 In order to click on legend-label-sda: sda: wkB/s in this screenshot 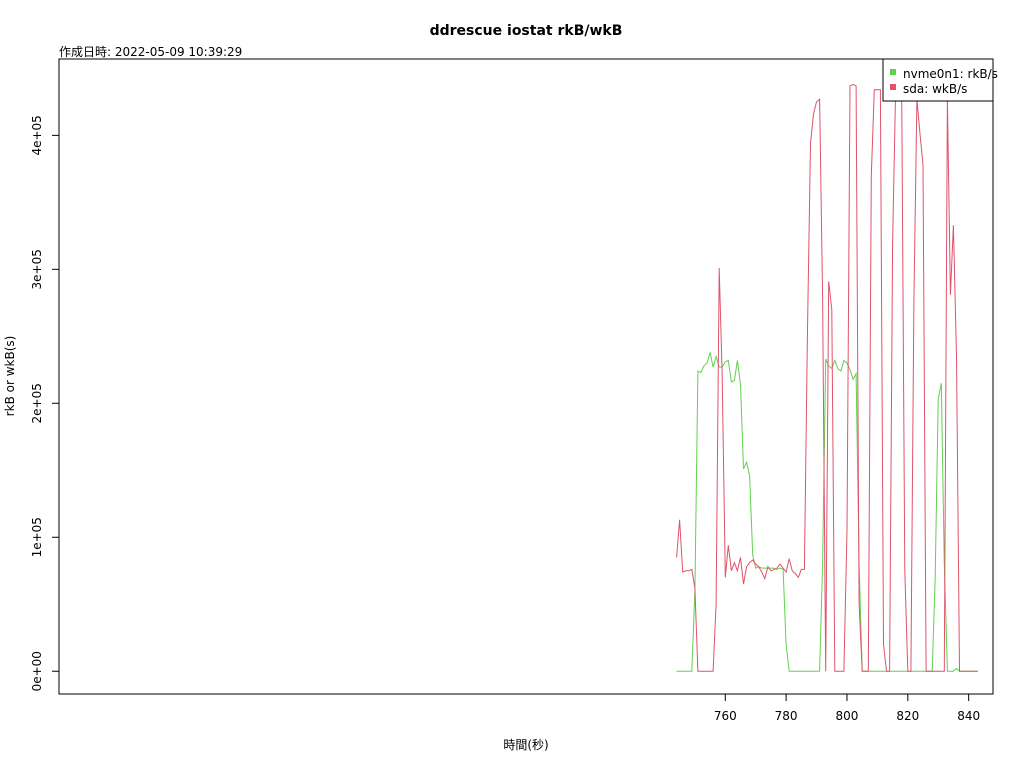, I will do `click(935, 89)`.